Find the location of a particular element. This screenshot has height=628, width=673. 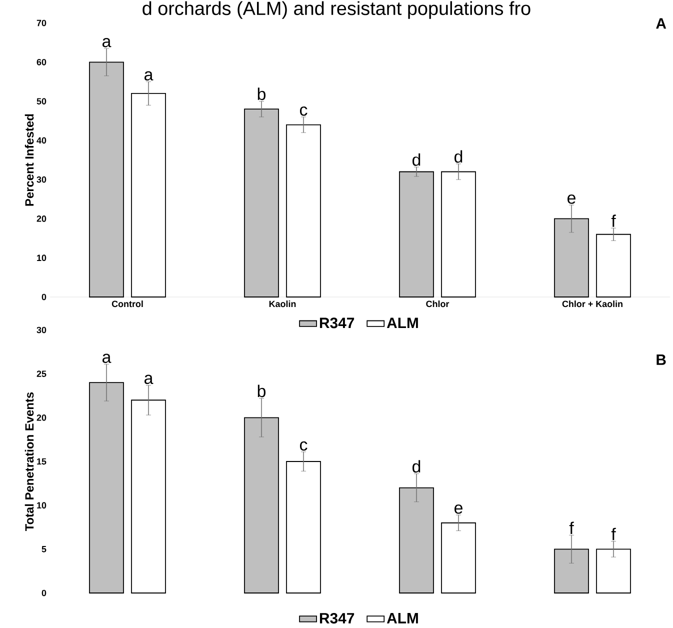

annotation: B is located at coordinates (661, 359).